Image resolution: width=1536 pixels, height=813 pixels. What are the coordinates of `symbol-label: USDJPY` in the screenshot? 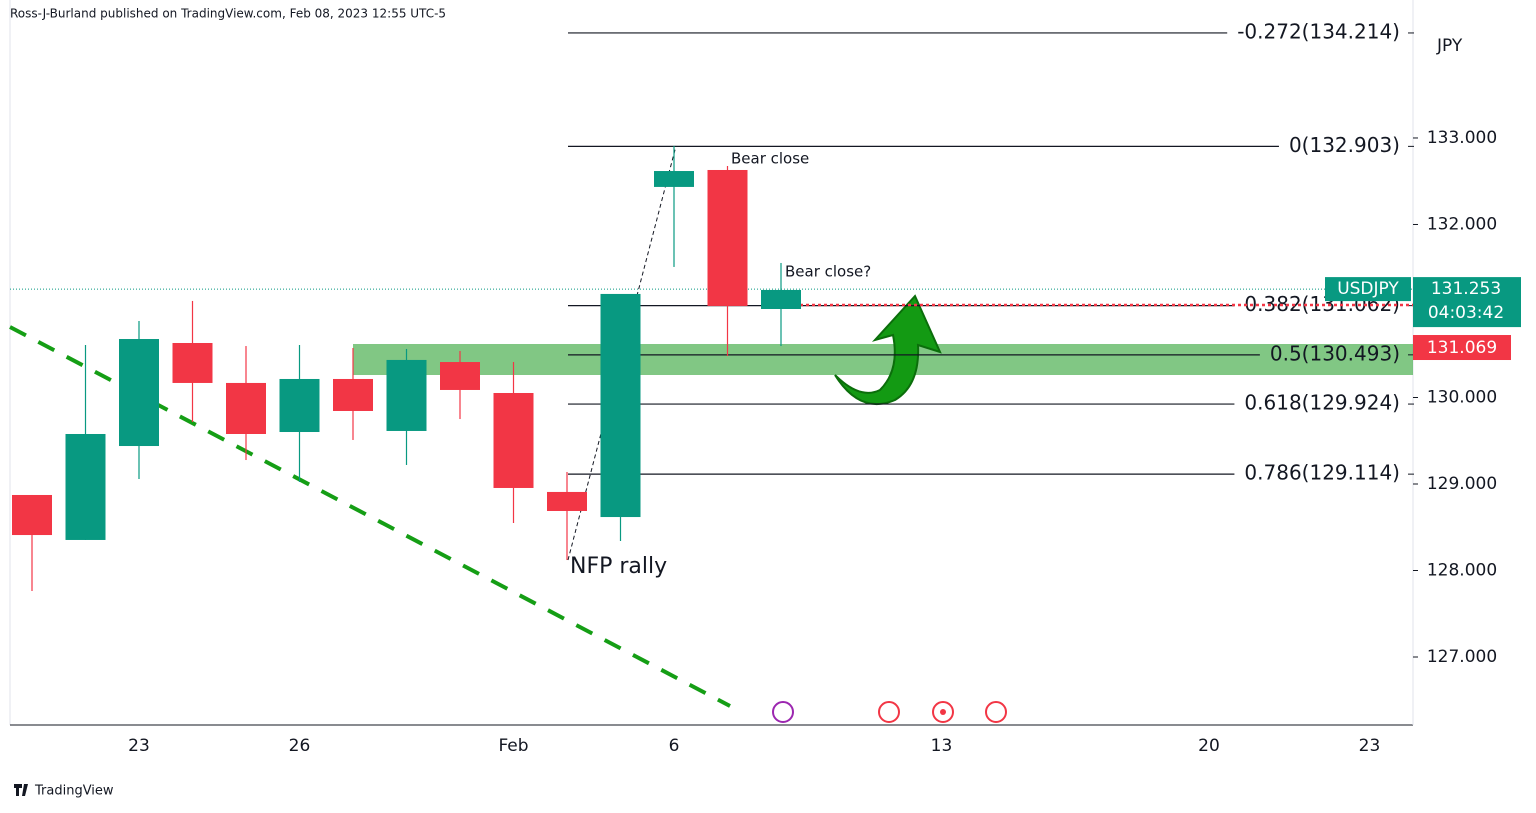 It's located at (1368, 289).